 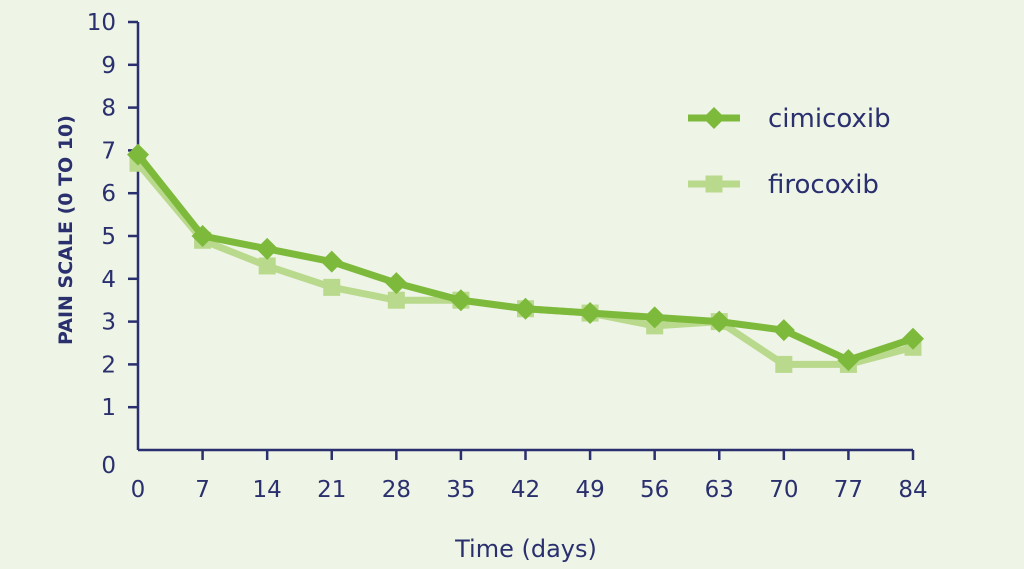 I want to click on y-tick-label: 3, so click(x=108, y=323).